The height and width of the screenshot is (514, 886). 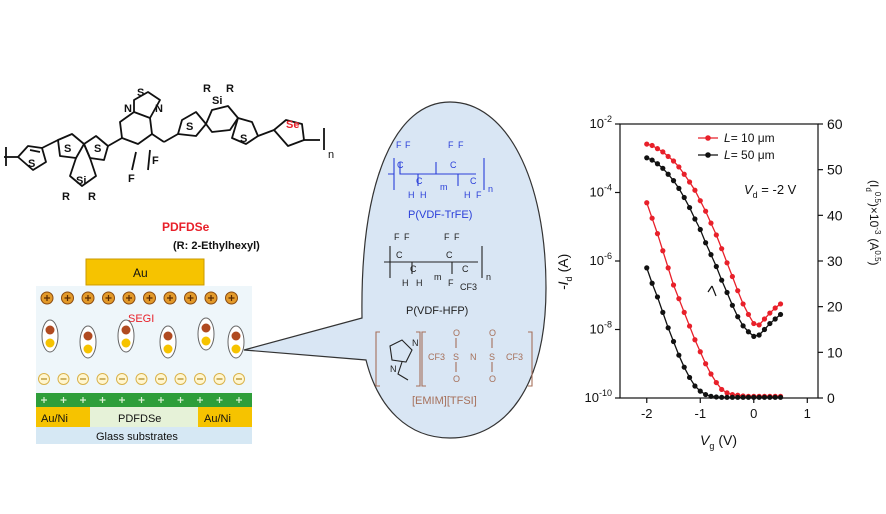 What do you see at coordinates (405, 283) in the screenshot?
I see `hfp-h1: H` at bounding box center [405, 283].